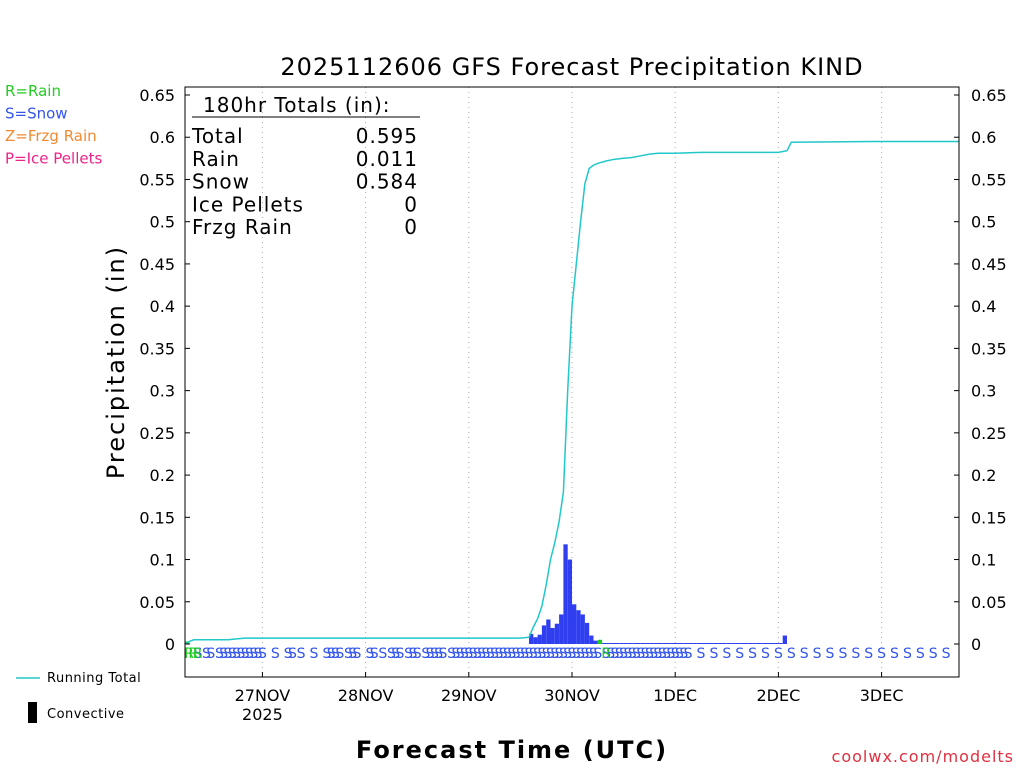  I want to click on x-tick-label: 1DEC, so click(675, 695).